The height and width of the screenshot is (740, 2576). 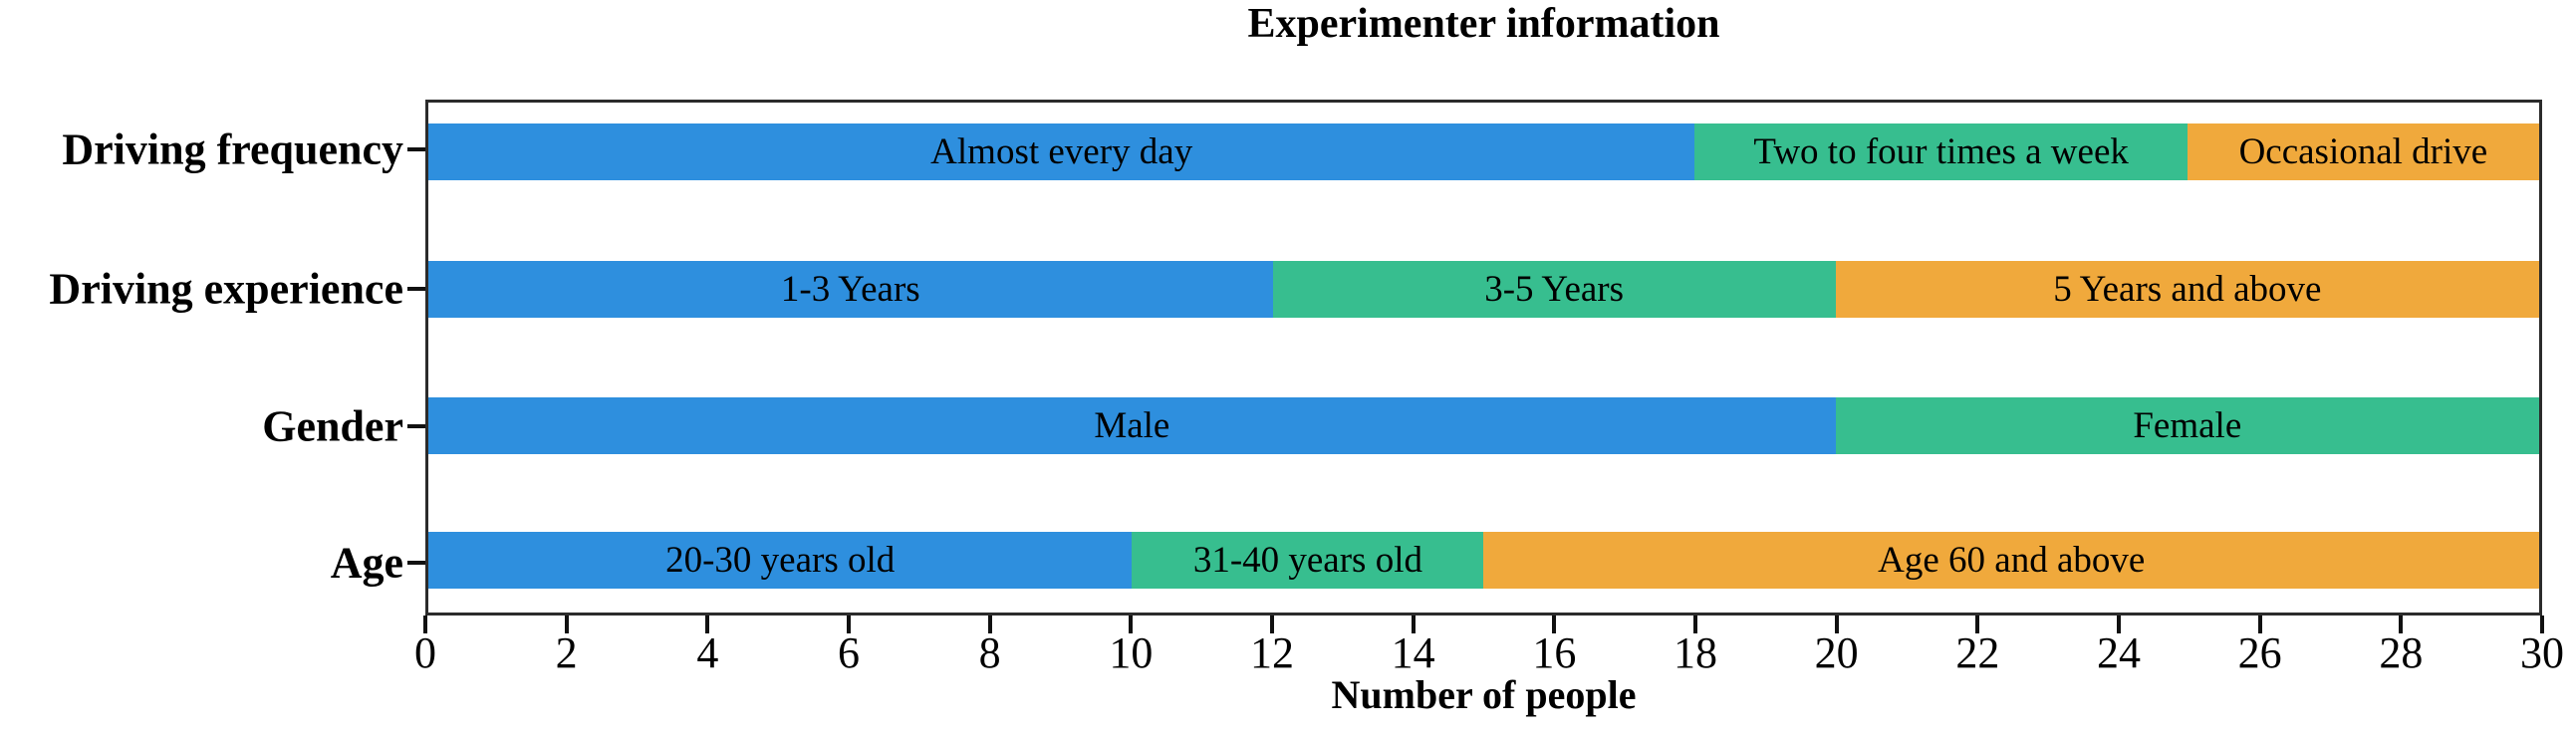 What do you see at coordinates (1061, 152) in the screenshot?
I see `bar-segment: Almost every day` at bounding box center [1061, 152].